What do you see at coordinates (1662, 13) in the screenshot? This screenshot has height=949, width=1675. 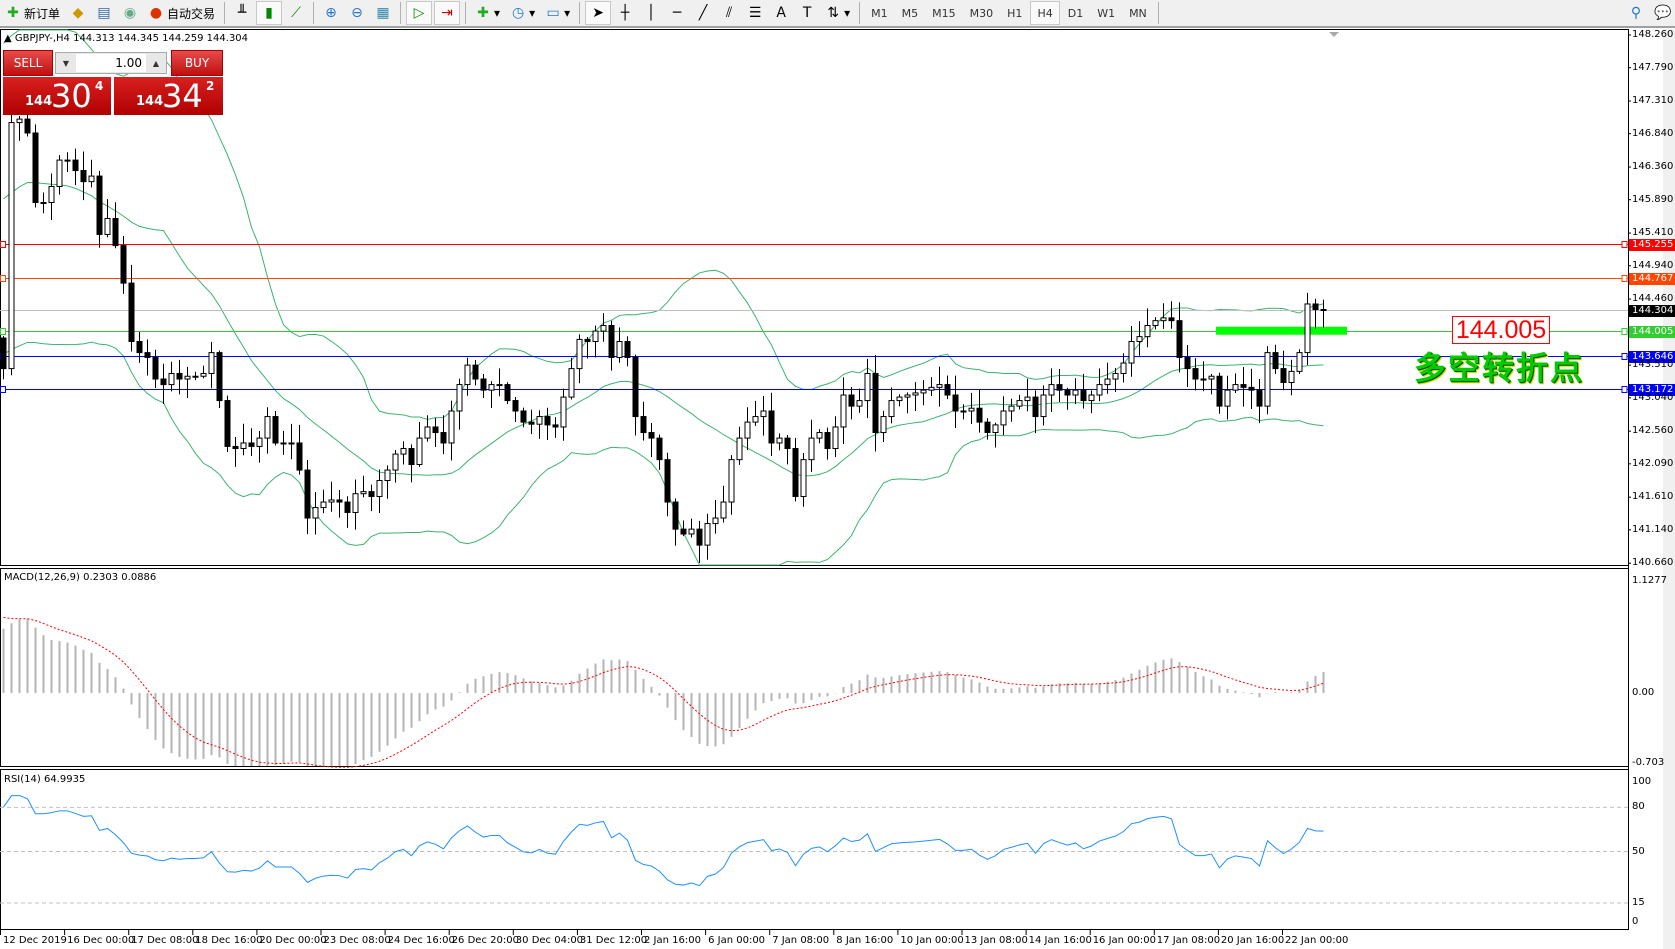 I see `chat-button: 💬` at bounding box center [1662, 13].